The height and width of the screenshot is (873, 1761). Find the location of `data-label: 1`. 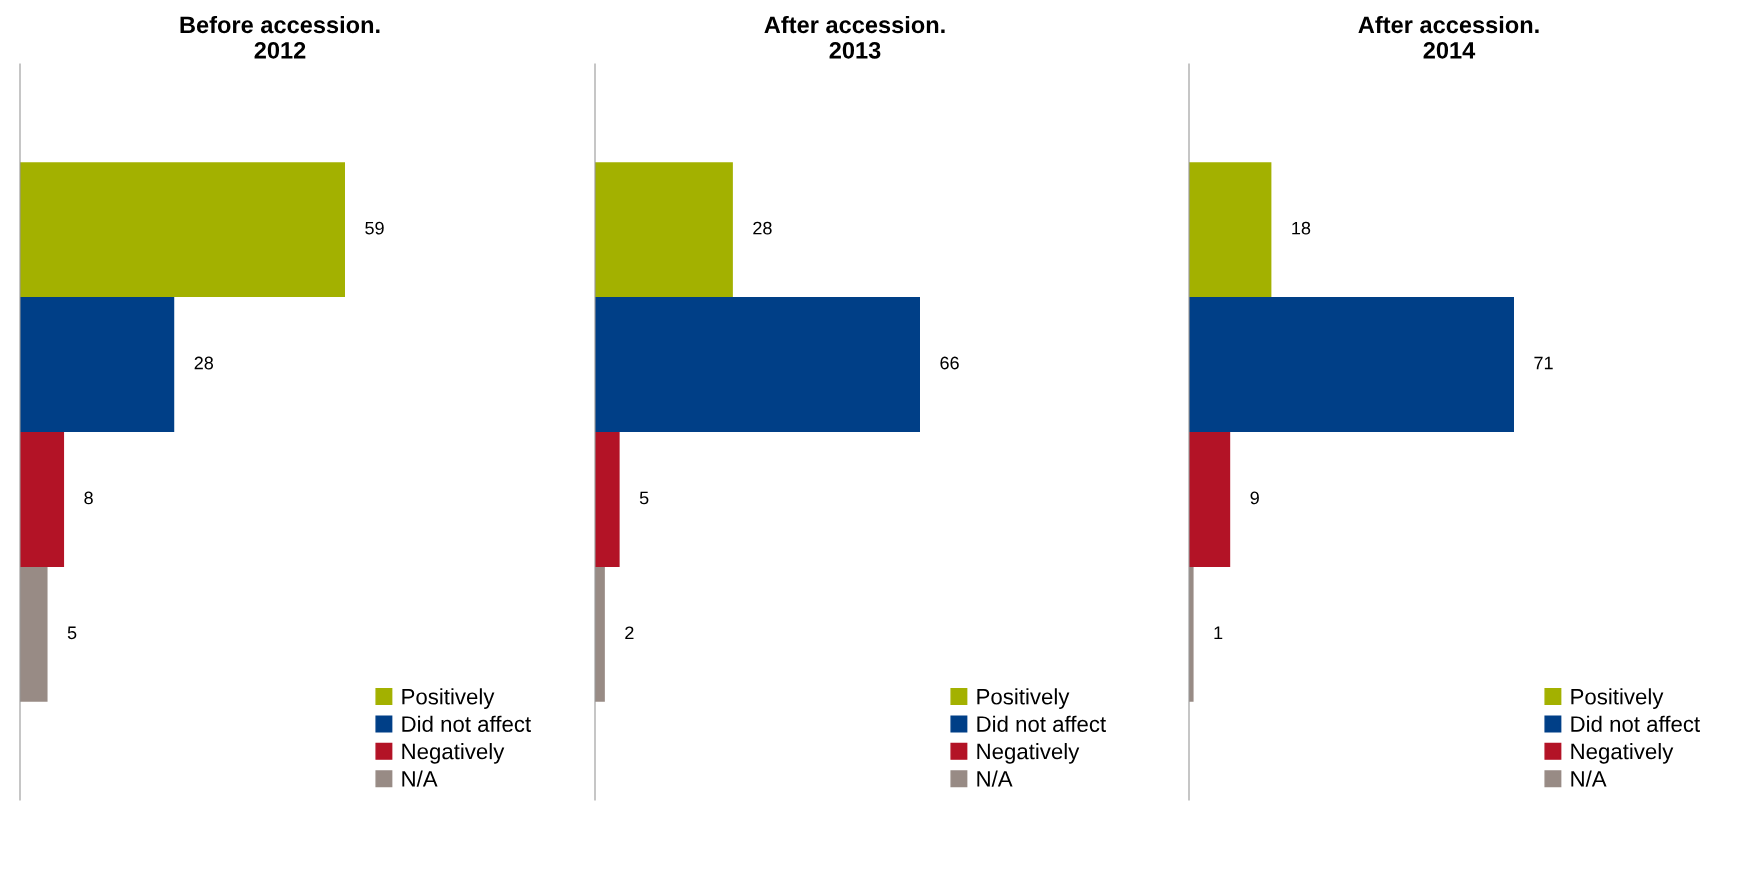

data-label: 1 is located at coordinates (1218, 633).